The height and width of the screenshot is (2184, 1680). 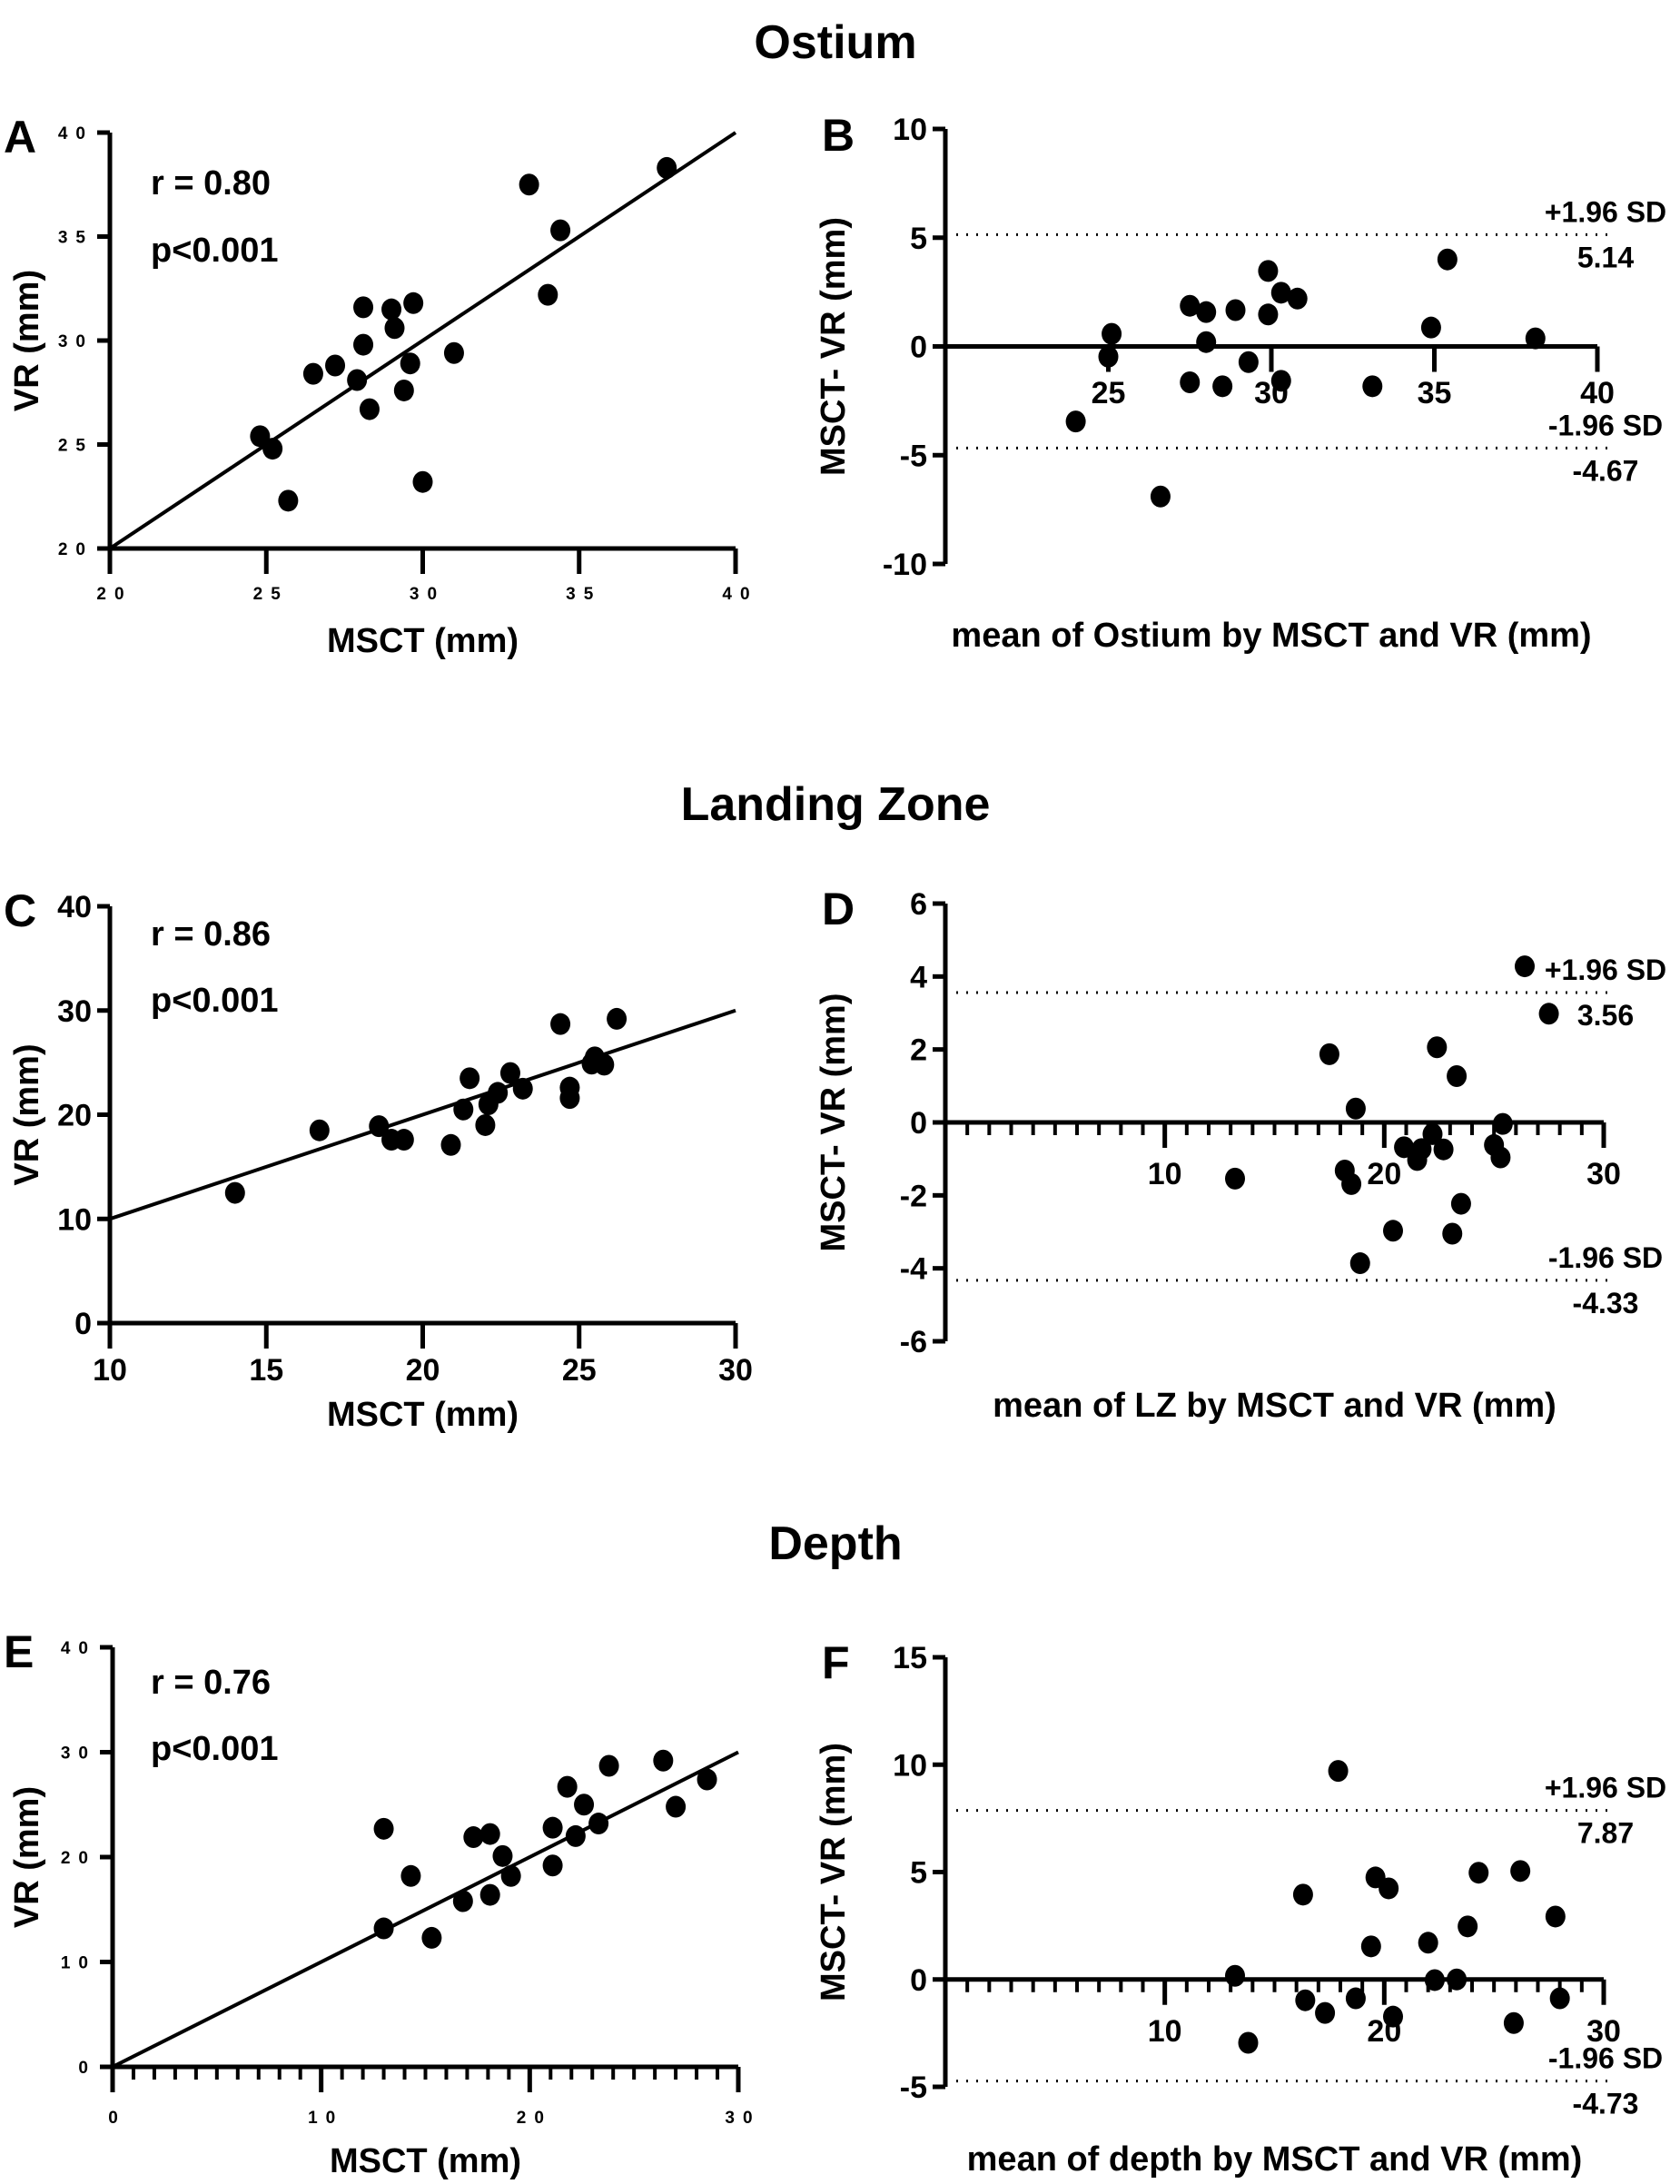 I want to click on y-tick-label: 20, so click(x=76, y=550).